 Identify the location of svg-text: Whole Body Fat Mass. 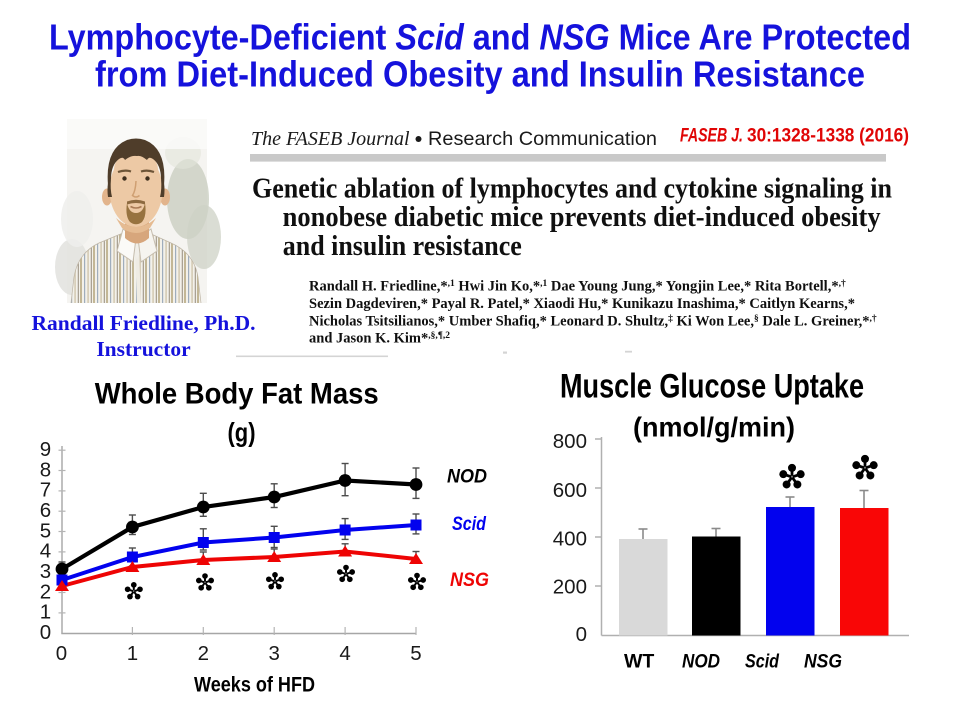
(237, 394).